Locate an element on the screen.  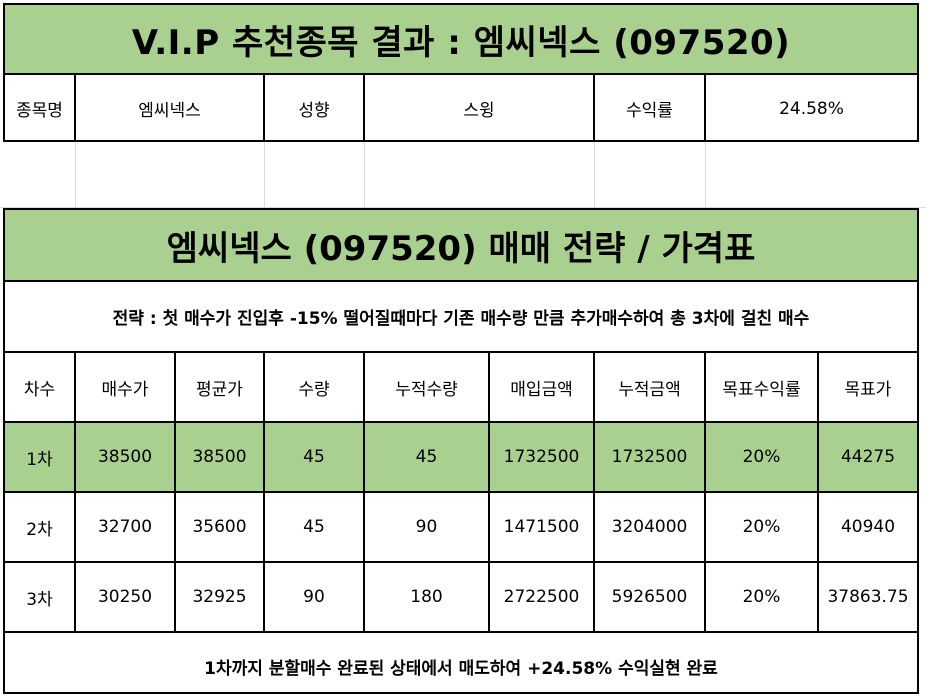
cell-cum-quantity: 90 is located at coordinates (427, 527).